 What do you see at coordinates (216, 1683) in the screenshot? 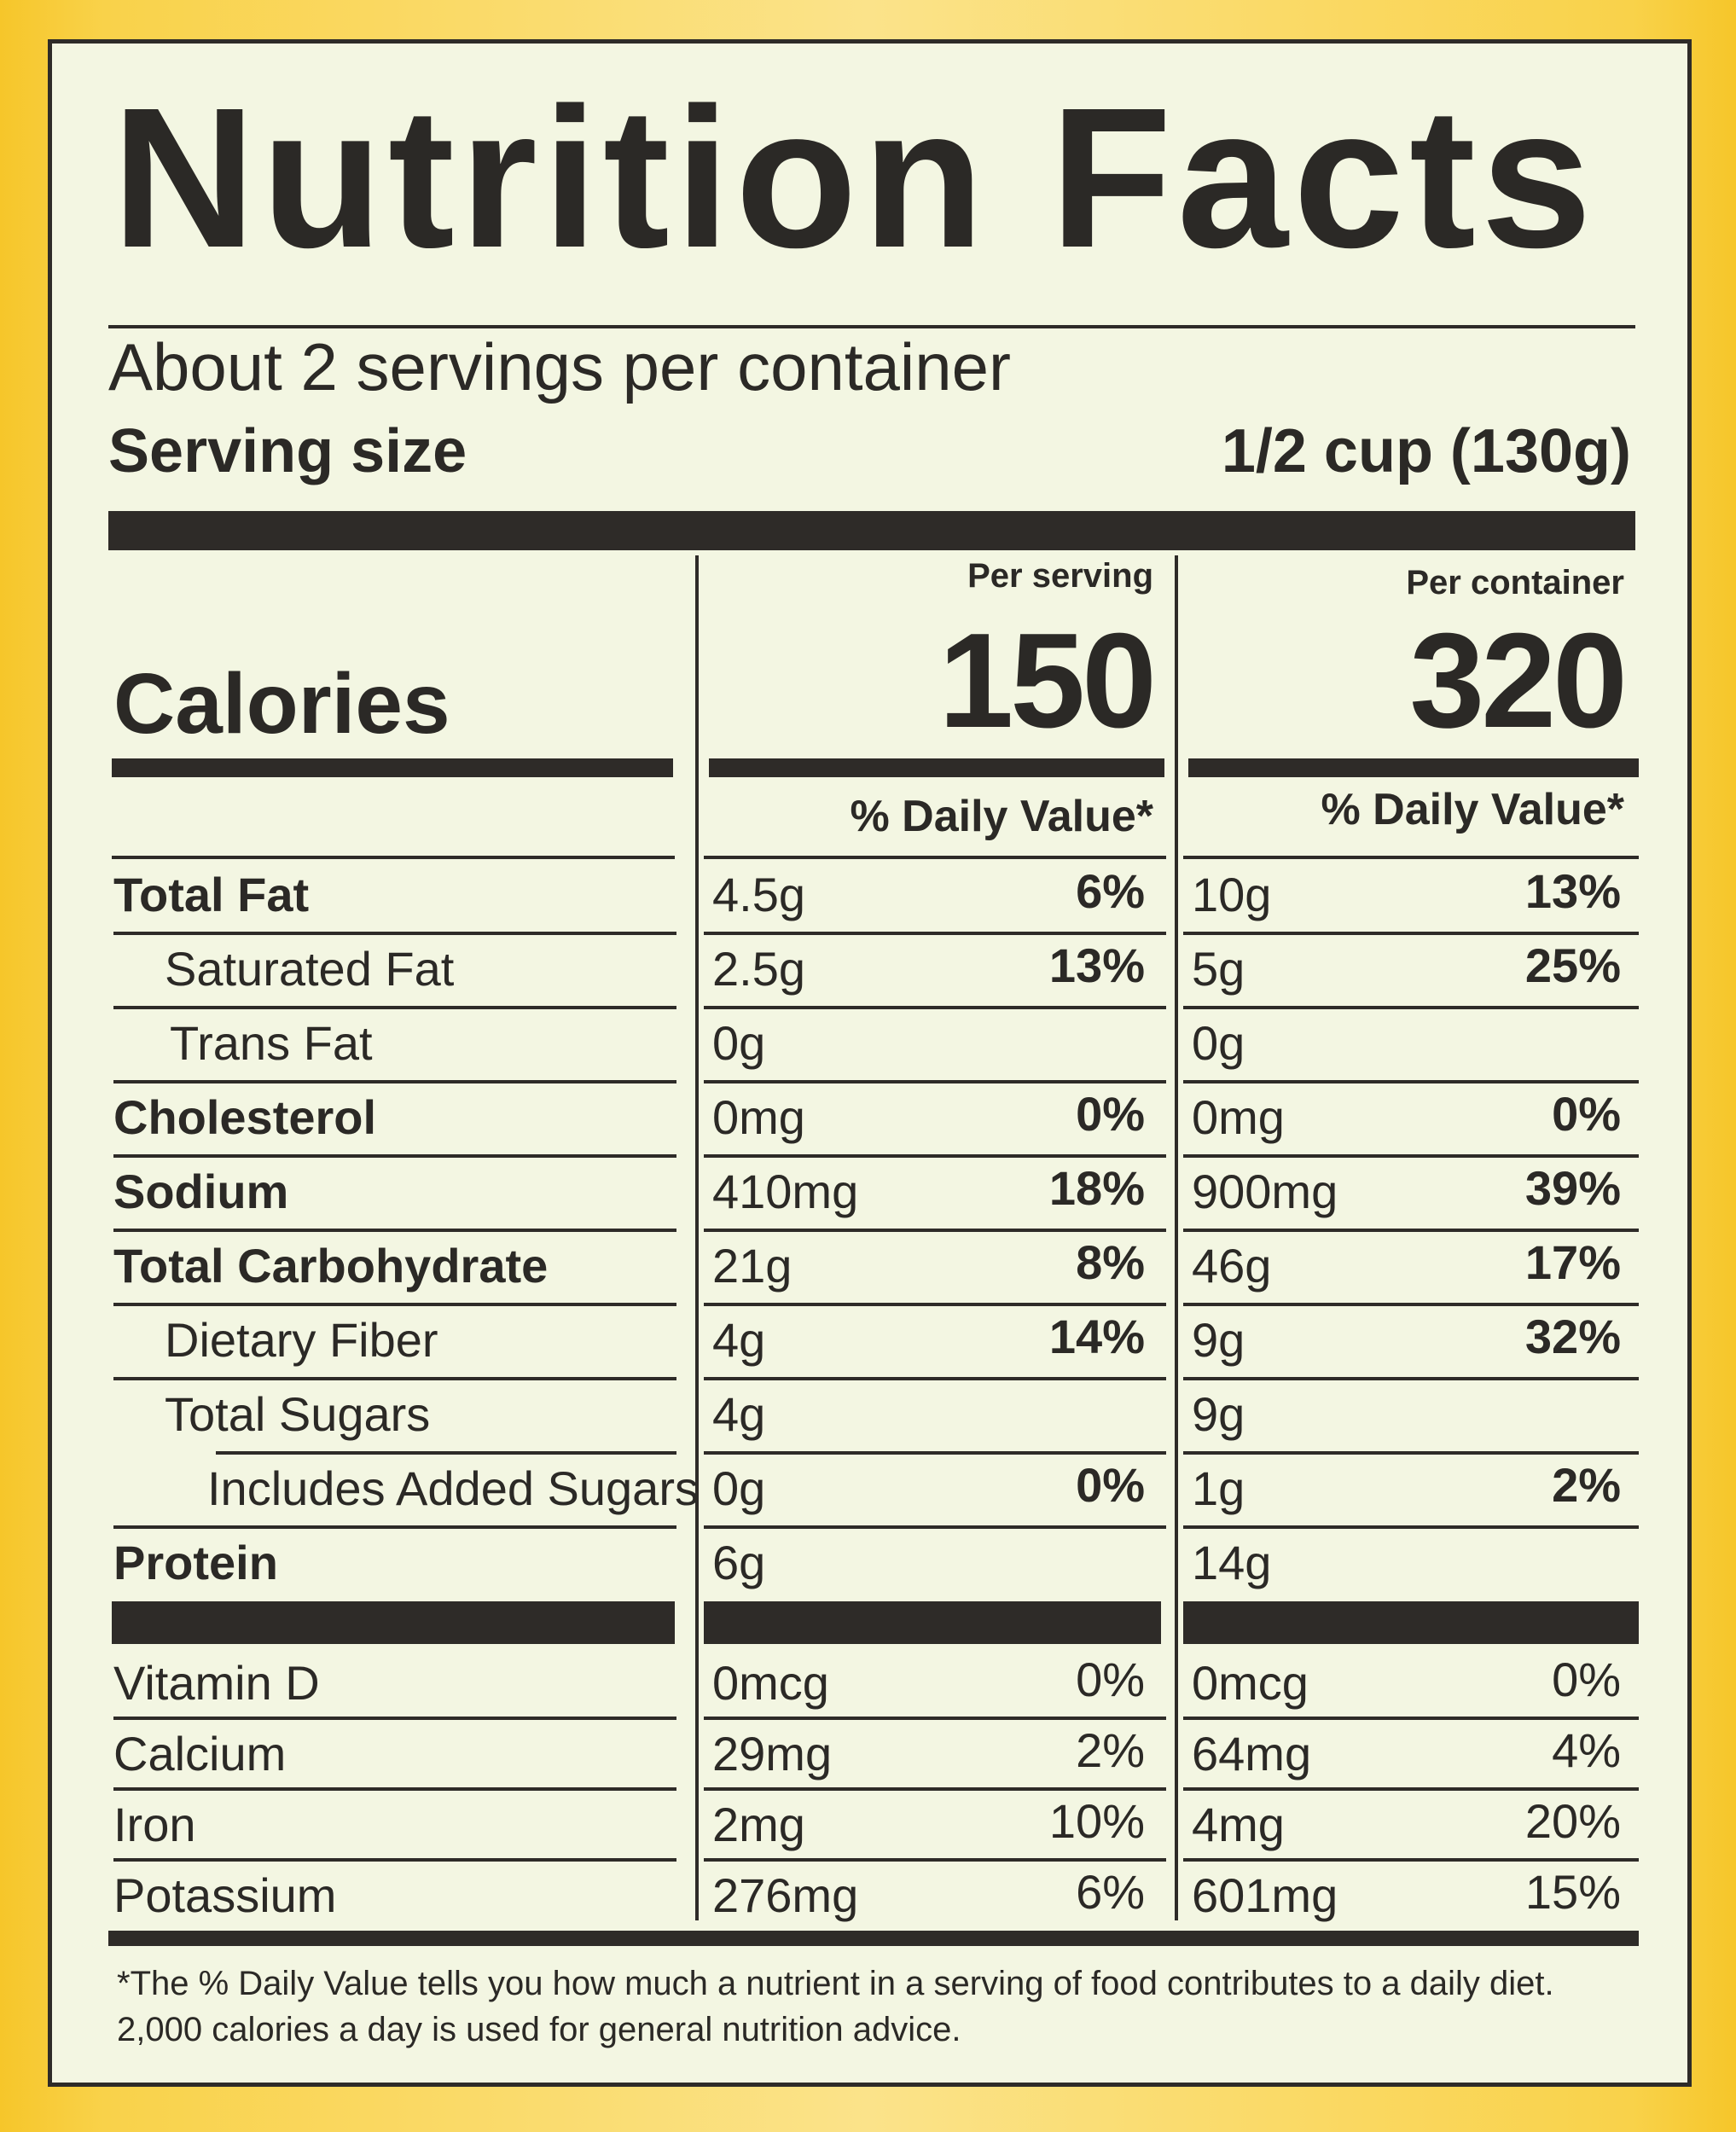
I see `nutrient-label: Vitamin D` at bounding box center [216, 1683].